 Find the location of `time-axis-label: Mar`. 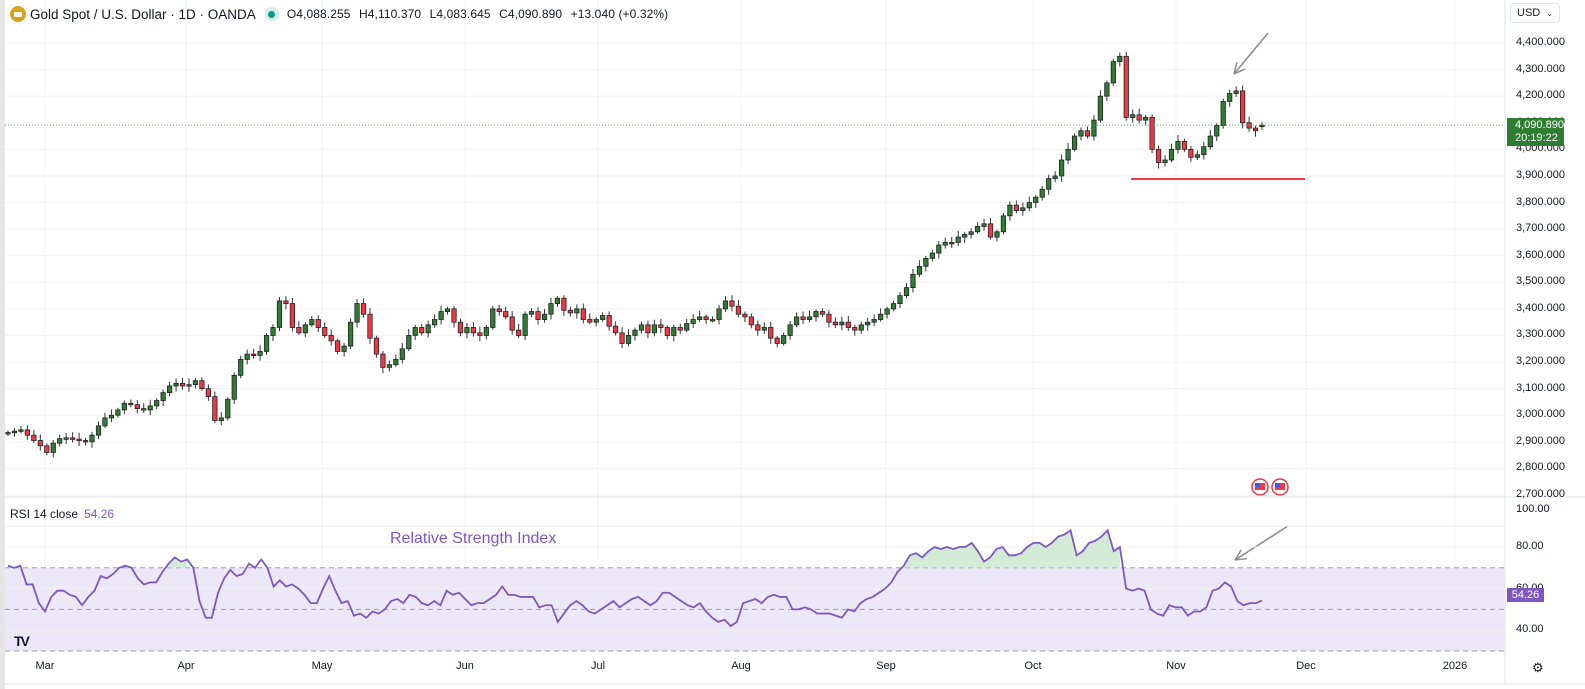

time-axis-label: Mar is located at coordinates (45, 666).